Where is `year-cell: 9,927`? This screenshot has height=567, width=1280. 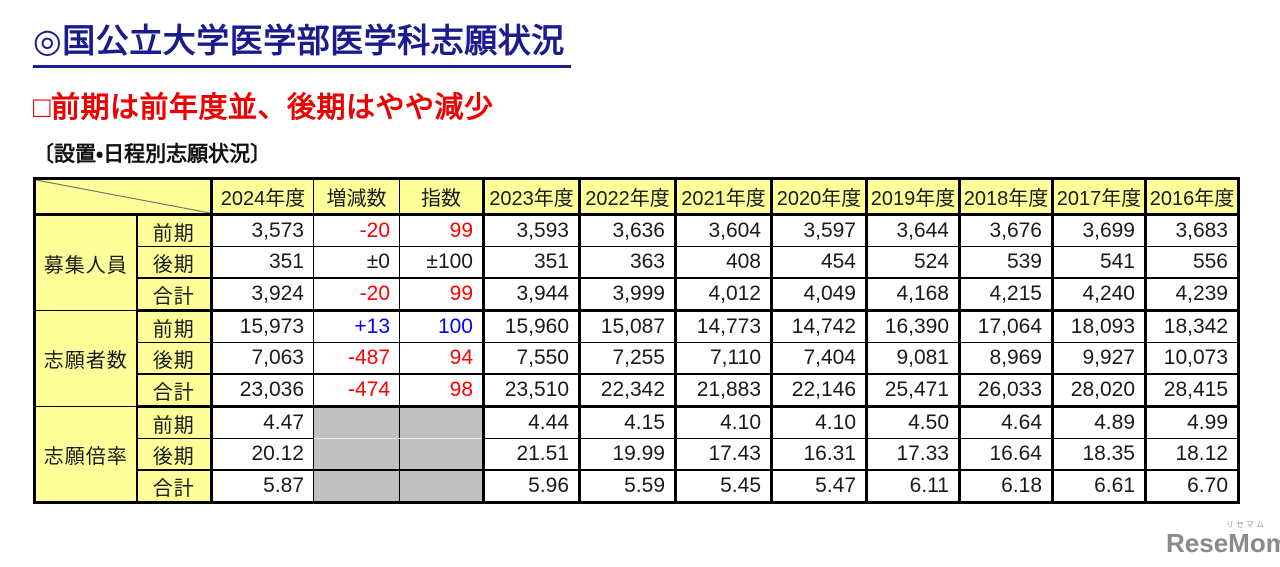 year-cell: 9,927 is located at coordinates (1099, 358).